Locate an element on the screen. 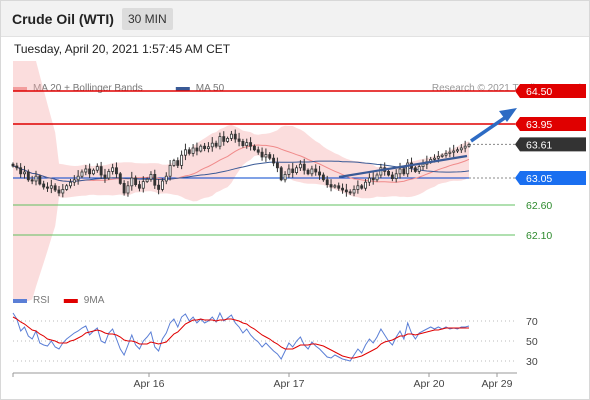 This screenshot has width=590, height=400. rsi-ma-line is located at coordinates (240, 337).